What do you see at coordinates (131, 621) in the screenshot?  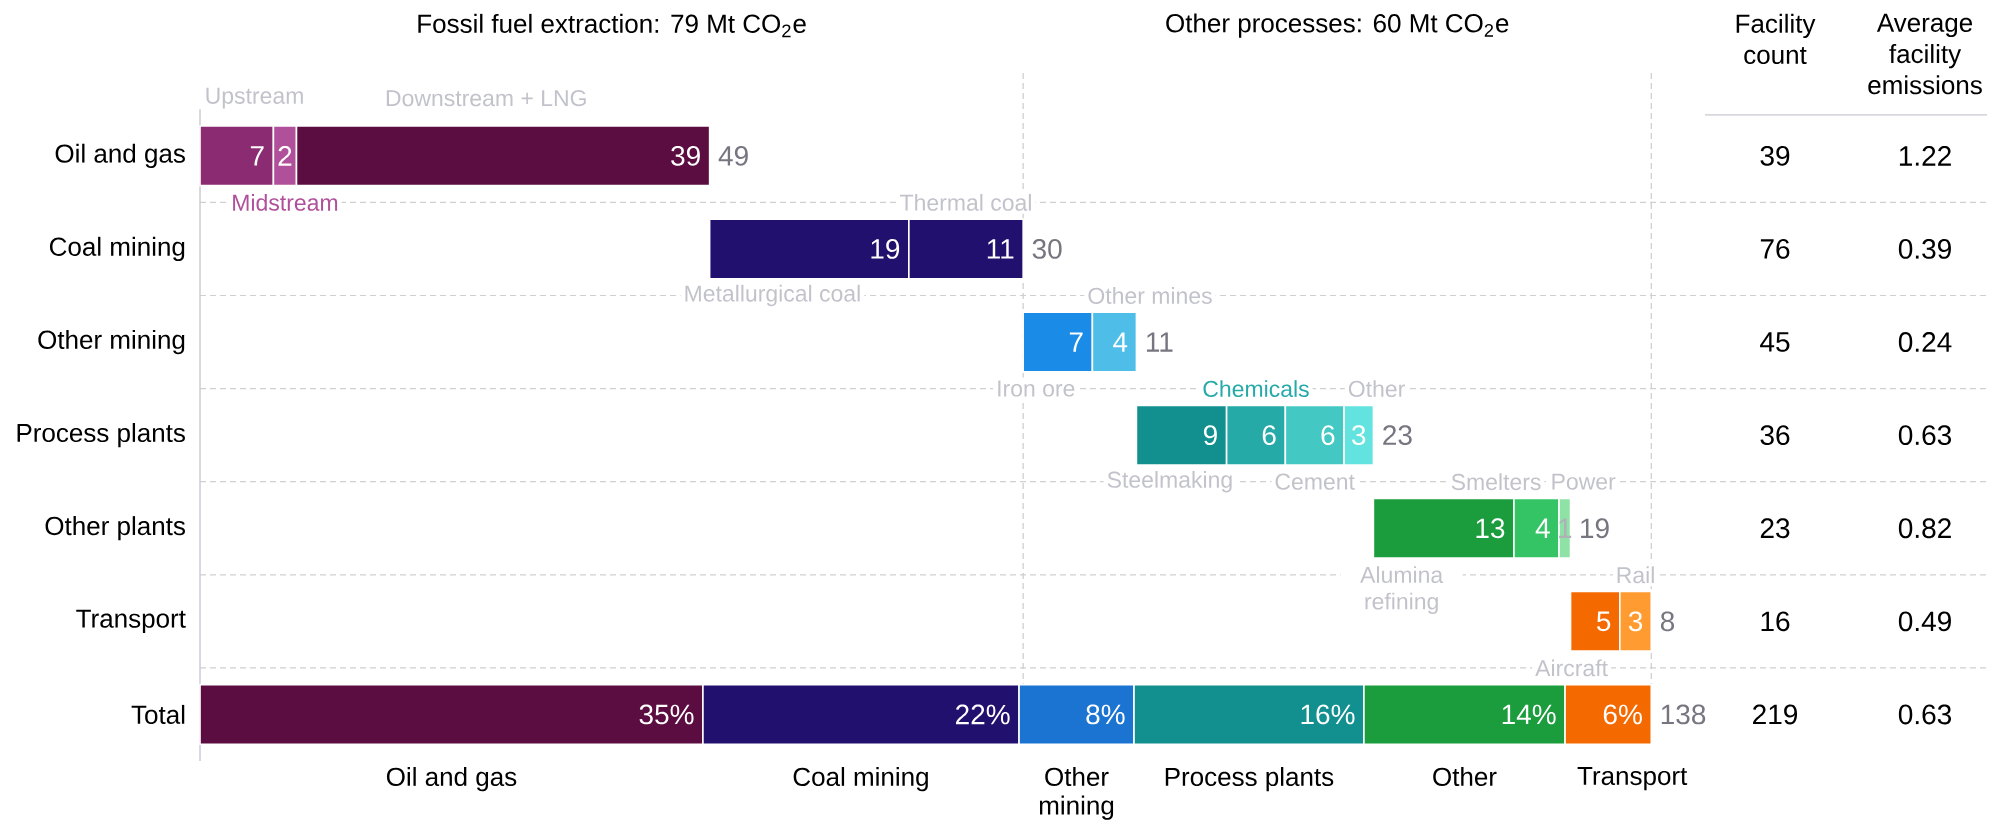 I see `y-tick-label: Transport` at bounding box center [131, 621].